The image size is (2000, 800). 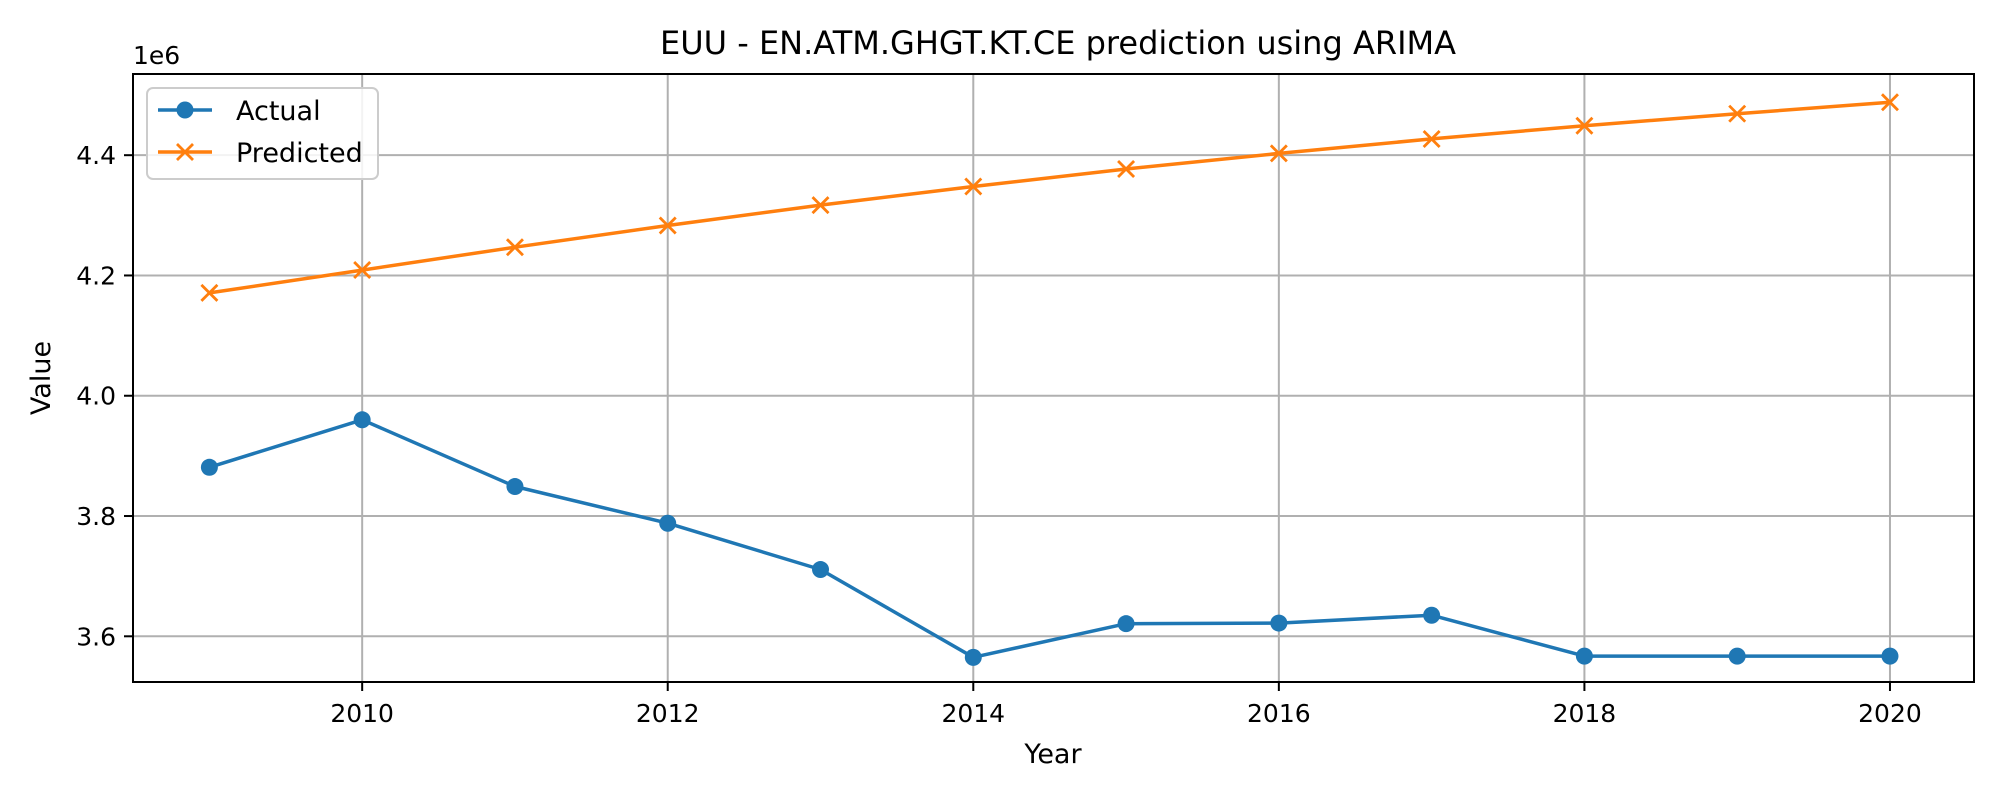 What do you see at coordinates (1052, 754) in the screenshot?
I see `x-axis-label: Year` at bounding box center [1052, 754].